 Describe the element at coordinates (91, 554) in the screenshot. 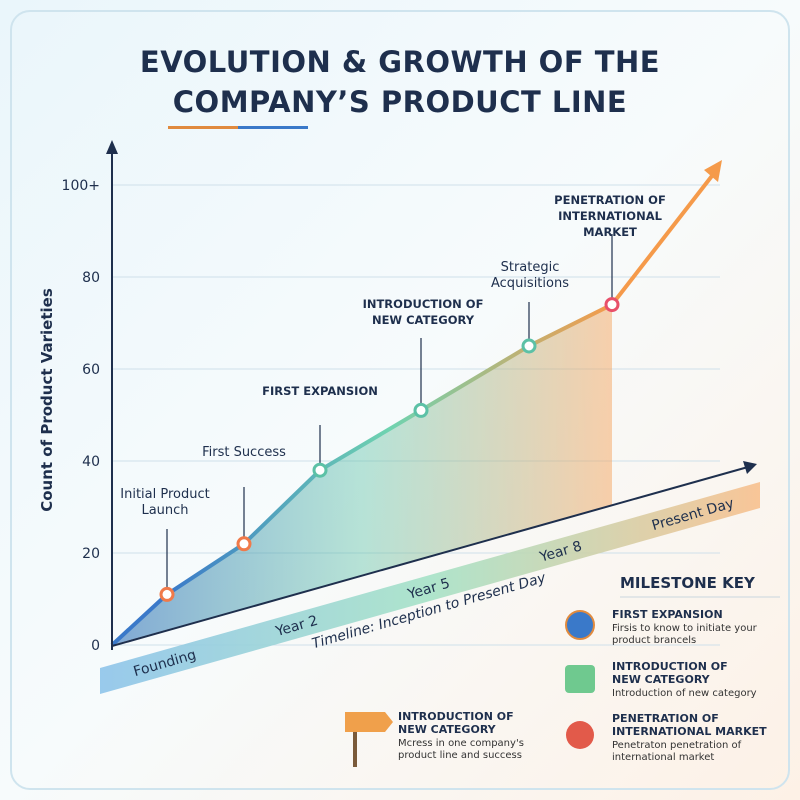

I see `y-tick-label: 20` at that location.